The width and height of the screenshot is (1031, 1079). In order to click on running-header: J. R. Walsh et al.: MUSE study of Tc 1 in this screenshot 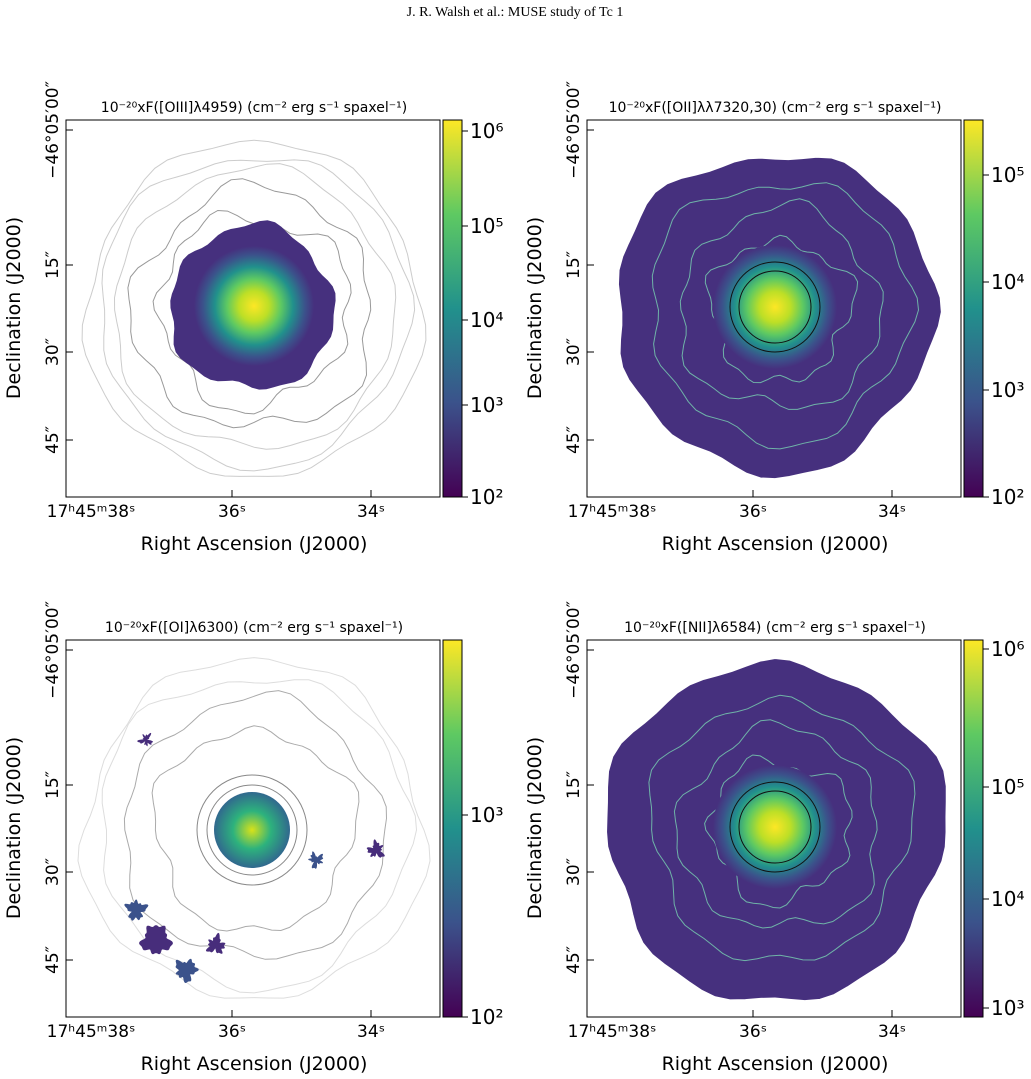, I will do `click(515, 12)`.